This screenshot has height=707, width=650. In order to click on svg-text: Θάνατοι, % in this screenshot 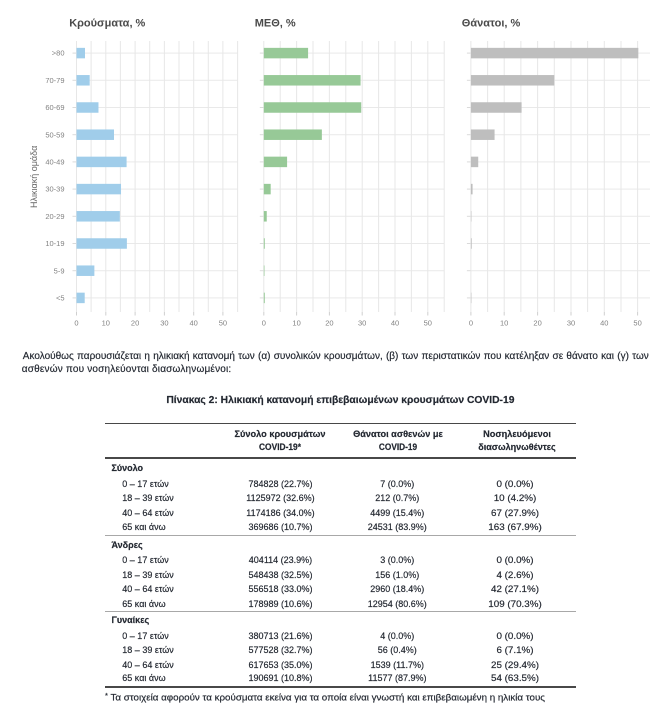, I will do `click(491, 23)`.